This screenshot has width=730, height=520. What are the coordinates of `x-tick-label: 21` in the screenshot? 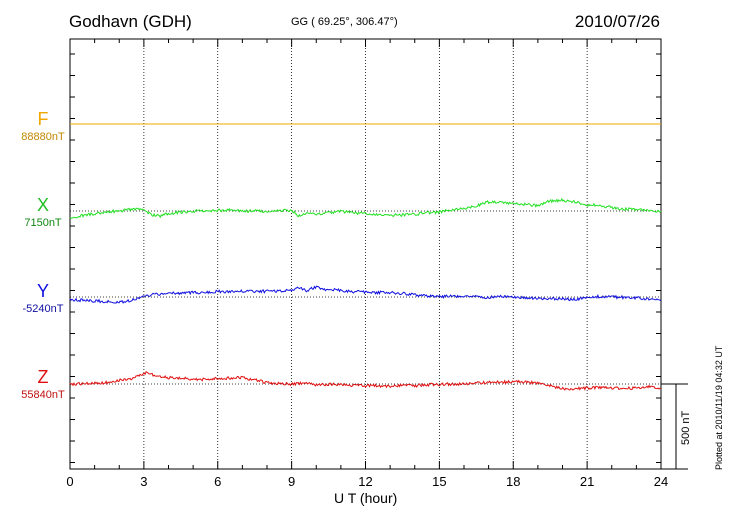 It's located at (587, 481).